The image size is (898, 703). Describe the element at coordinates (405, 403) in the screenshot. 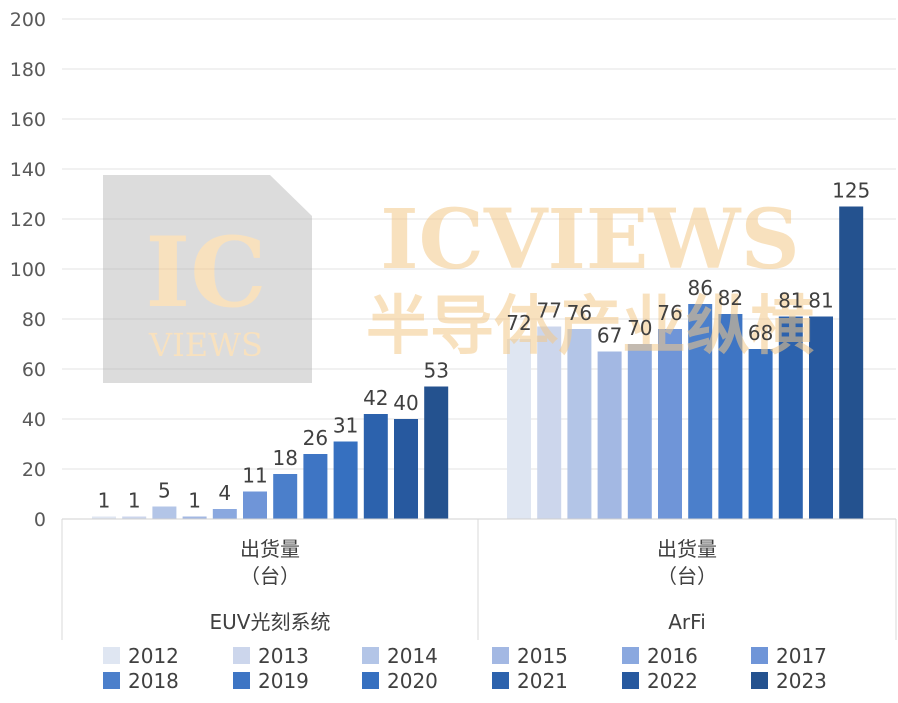

I see `data-label: 40` at that location.